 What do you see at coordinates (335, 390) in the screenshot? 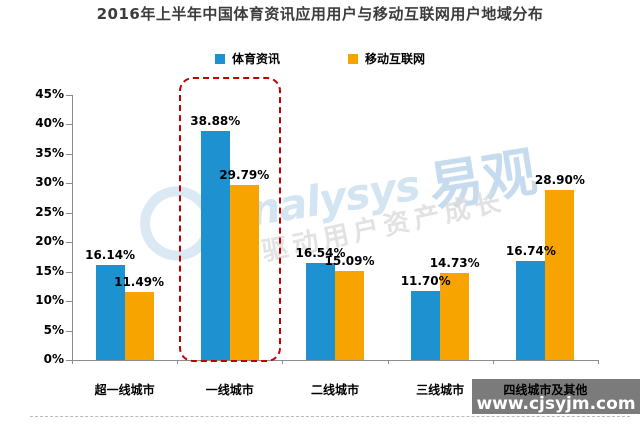
I see `category-label: 二线城市` at bounding box center [335, 390].